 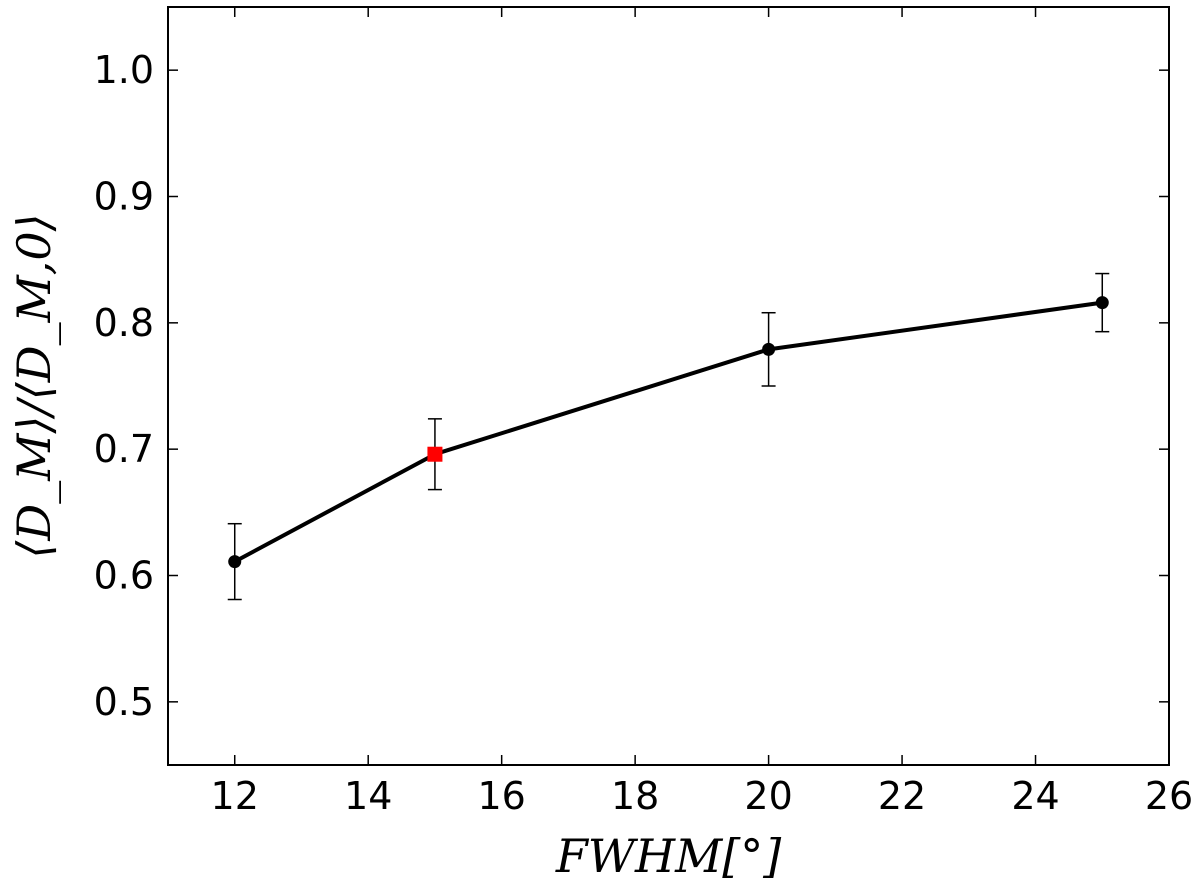 What do you see at coordinates (1169, 796) in the screenshot?
I see `x-tick-label: 26` at bounding box center [1169, 796].